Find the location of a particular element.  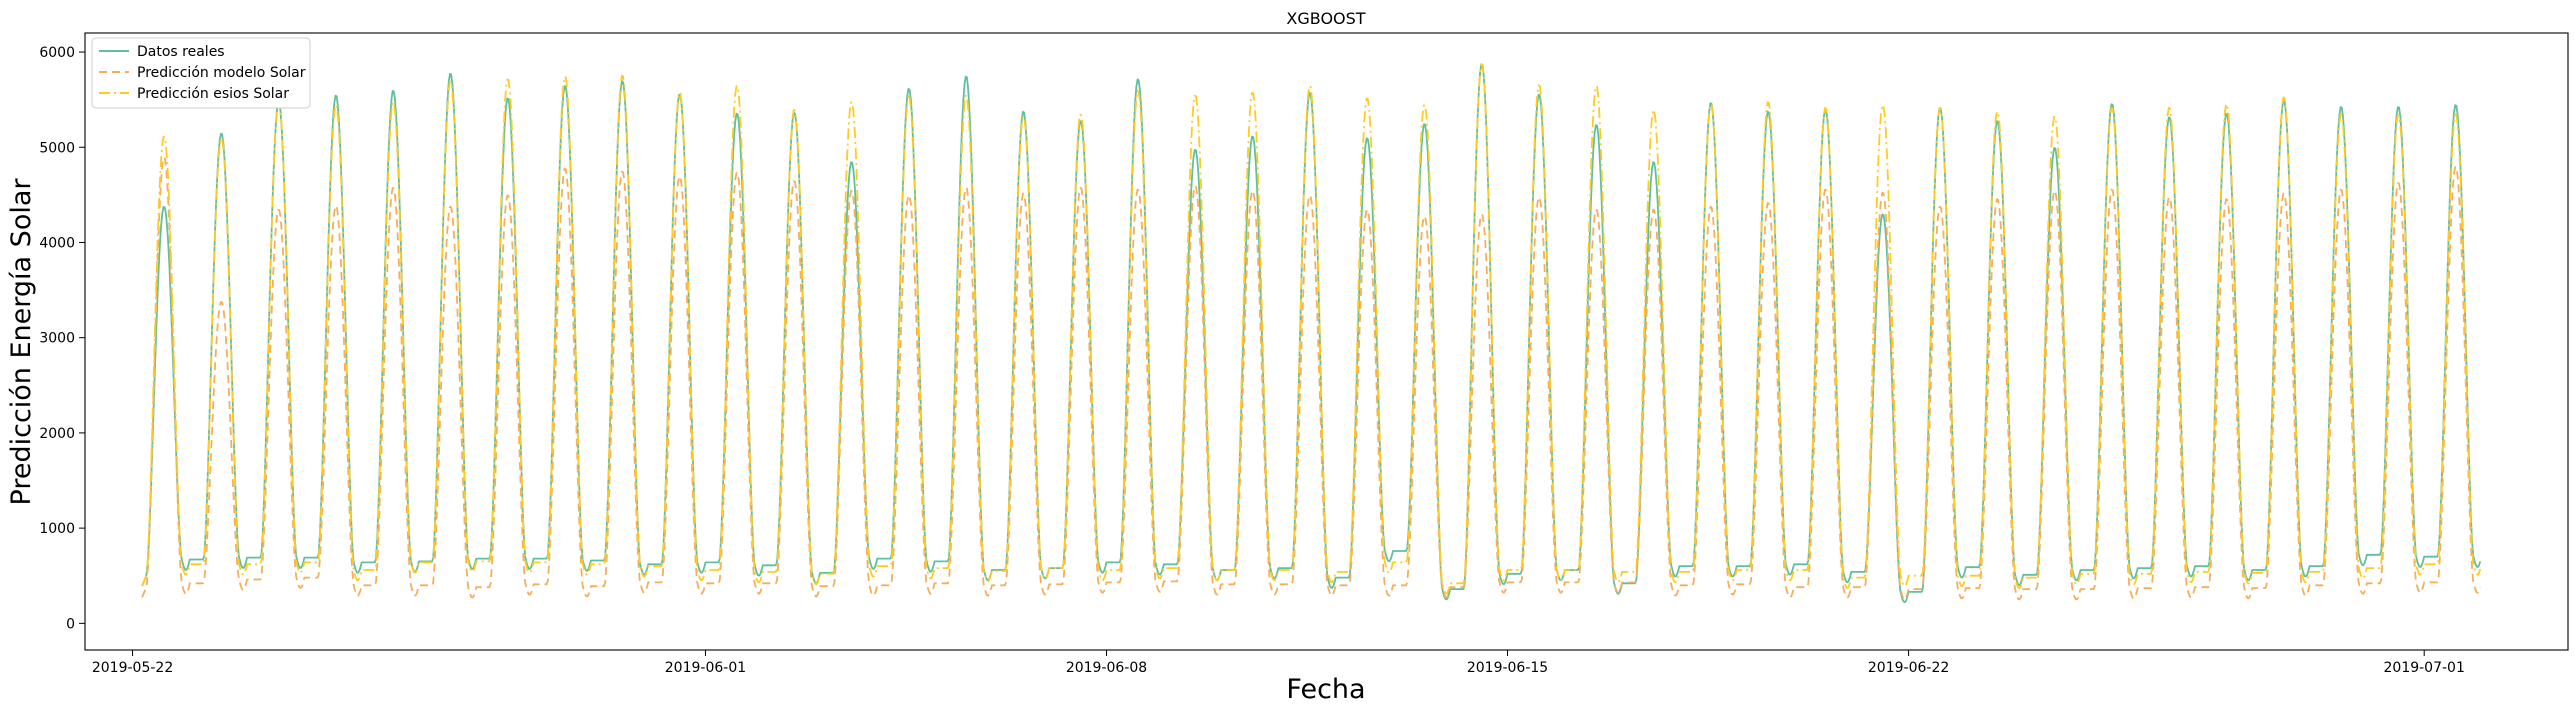

x-tick-label: 2019-06-15 is located at coordinates (1507, 668).